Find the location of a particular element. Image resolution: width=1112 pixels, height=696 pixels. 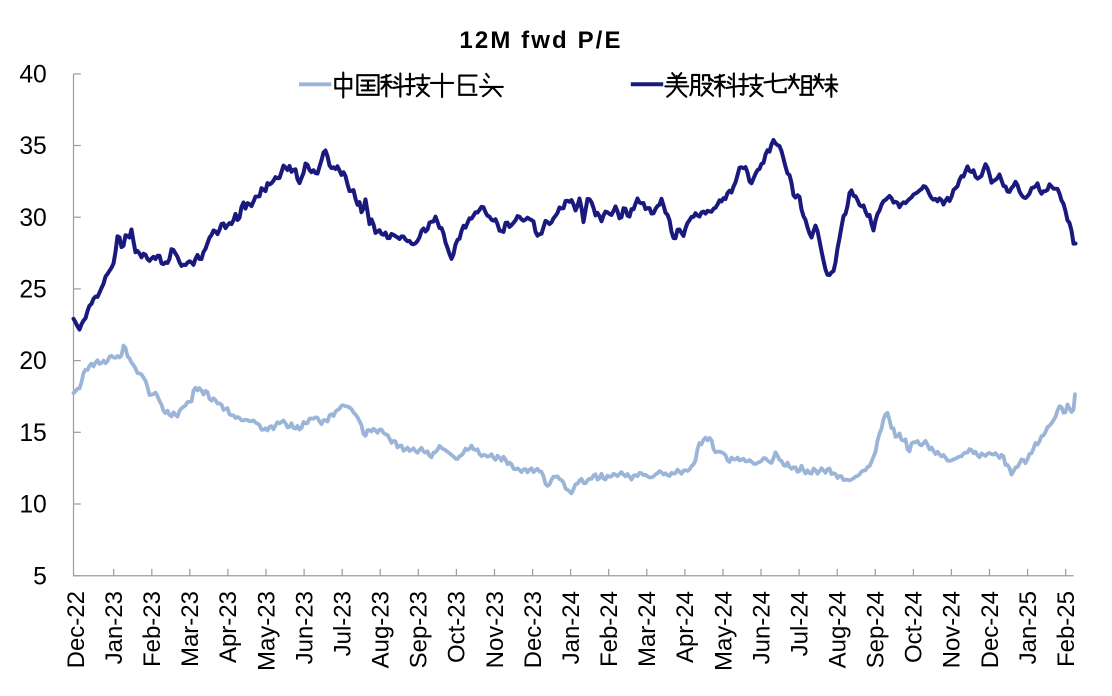

svg-text: Sep-24 is located at coordinates (876, 629).